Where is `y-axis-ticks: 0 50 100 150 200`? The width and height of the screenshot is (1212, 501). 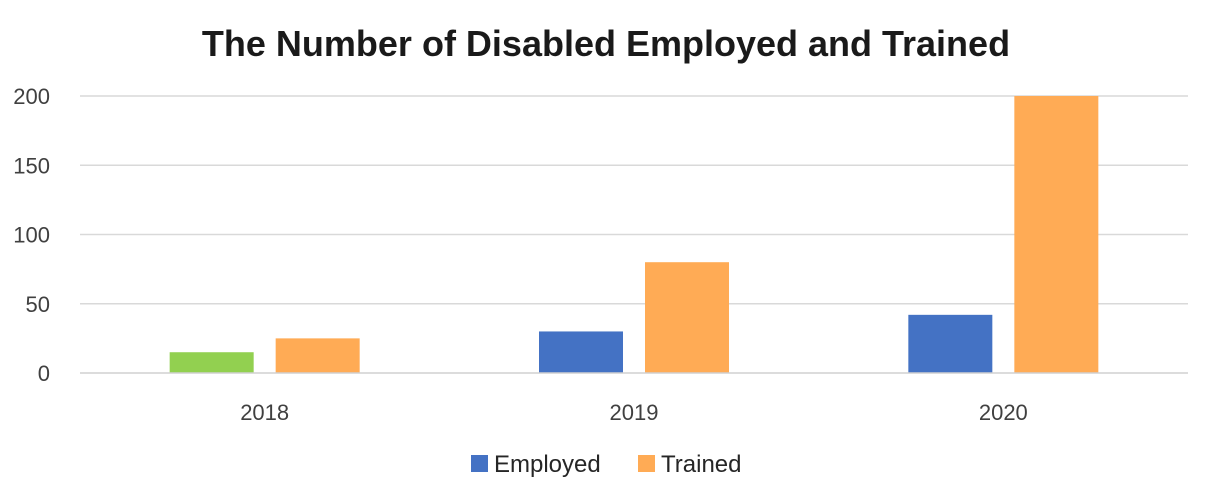
y-axis-ticks: 0 50 100 150 200 is located at coordinates (31, 235).